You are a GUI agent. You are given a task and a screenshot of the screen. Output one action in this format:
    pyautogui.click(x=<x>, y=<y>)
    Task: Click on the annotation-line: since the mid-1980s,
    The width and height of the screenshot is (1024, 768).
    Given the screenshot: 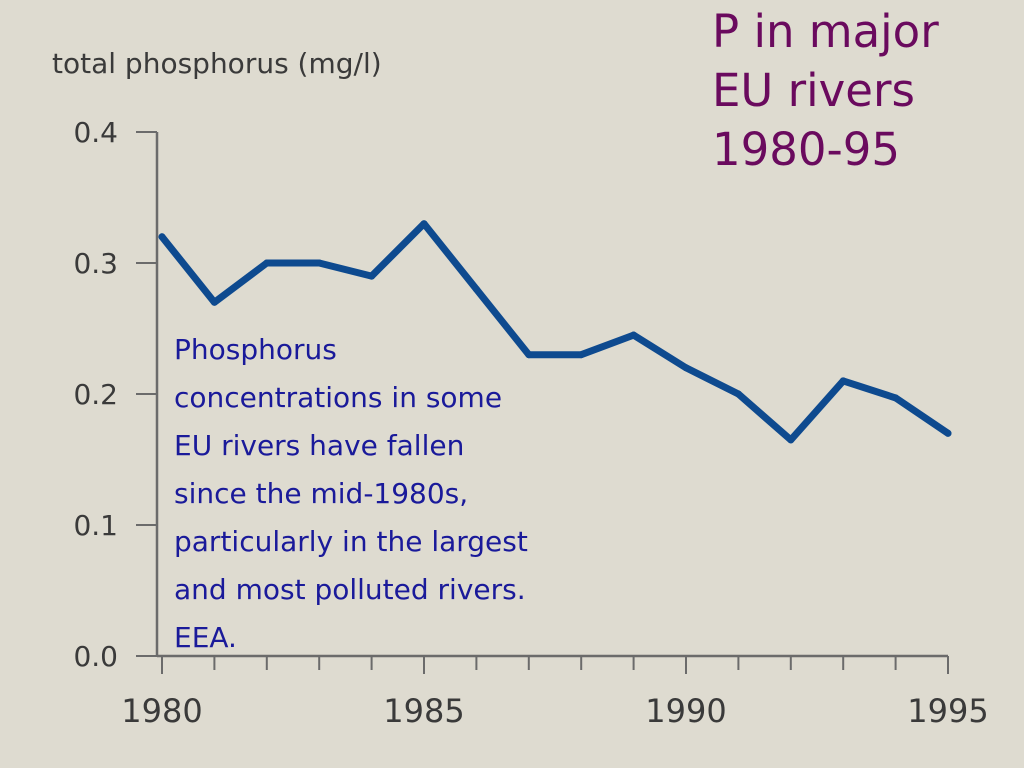 What is the action you would take?
    pyautogui.click(x=321, y=493)
    